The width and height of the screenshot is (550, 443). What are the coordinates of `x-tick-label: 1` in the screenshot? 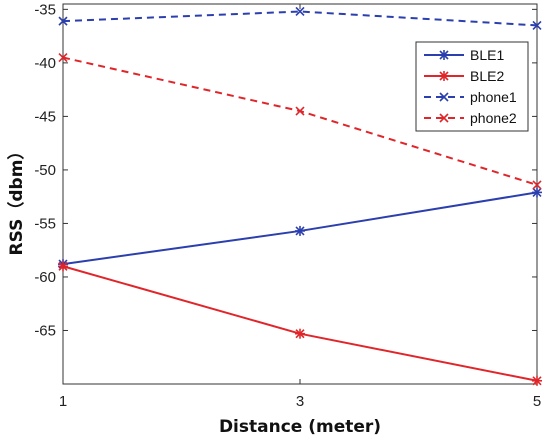 It's located at (63, 401).